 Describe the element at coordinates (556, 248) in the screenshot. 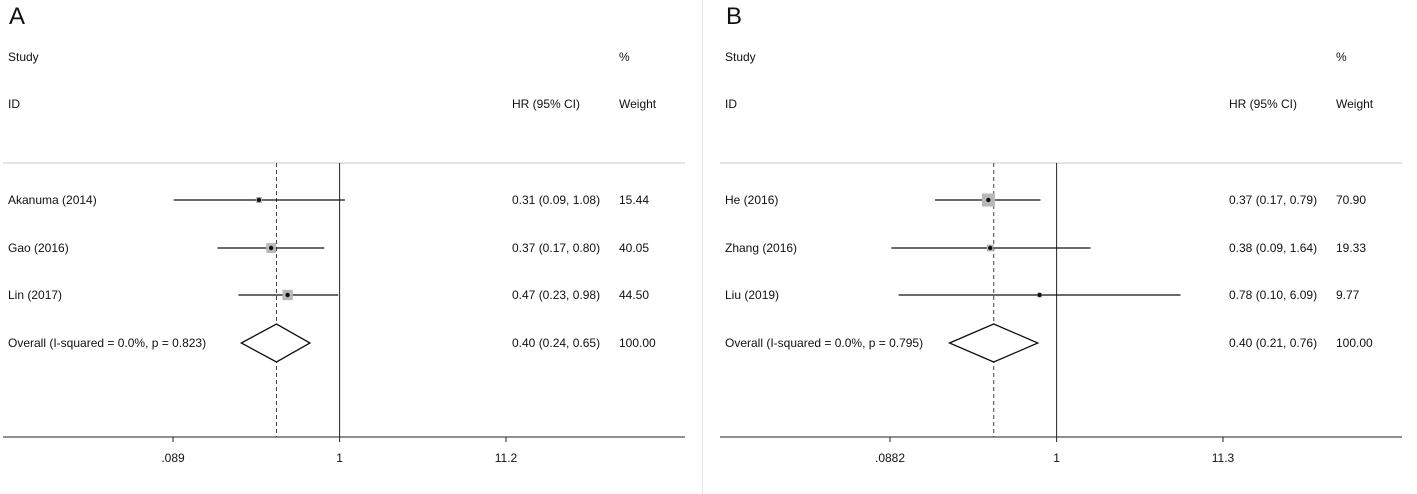

I see `study-ci-text: 0.37 (0.17, 0.80)` at that location.